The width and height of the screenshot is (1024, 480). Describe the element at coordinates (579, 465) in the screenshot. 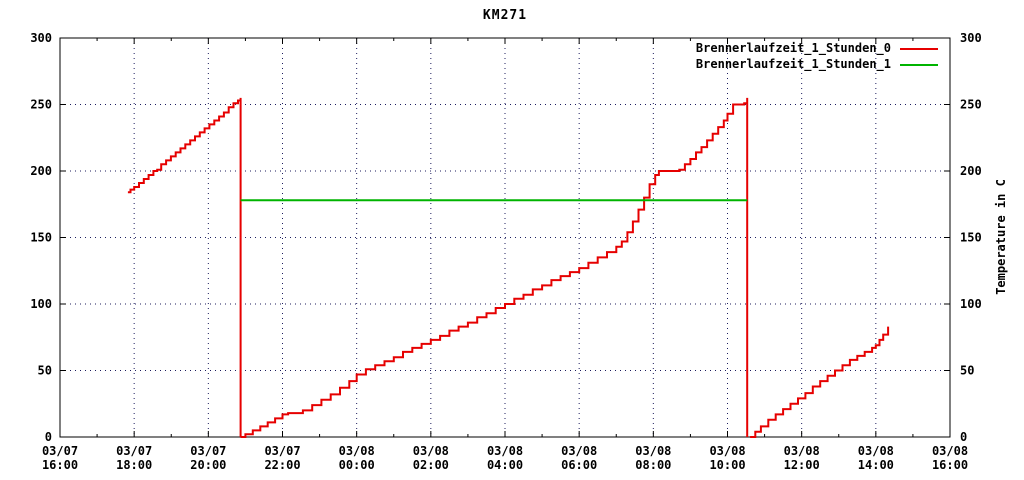

I see `x-tick-label-time: 06:00` at that location.